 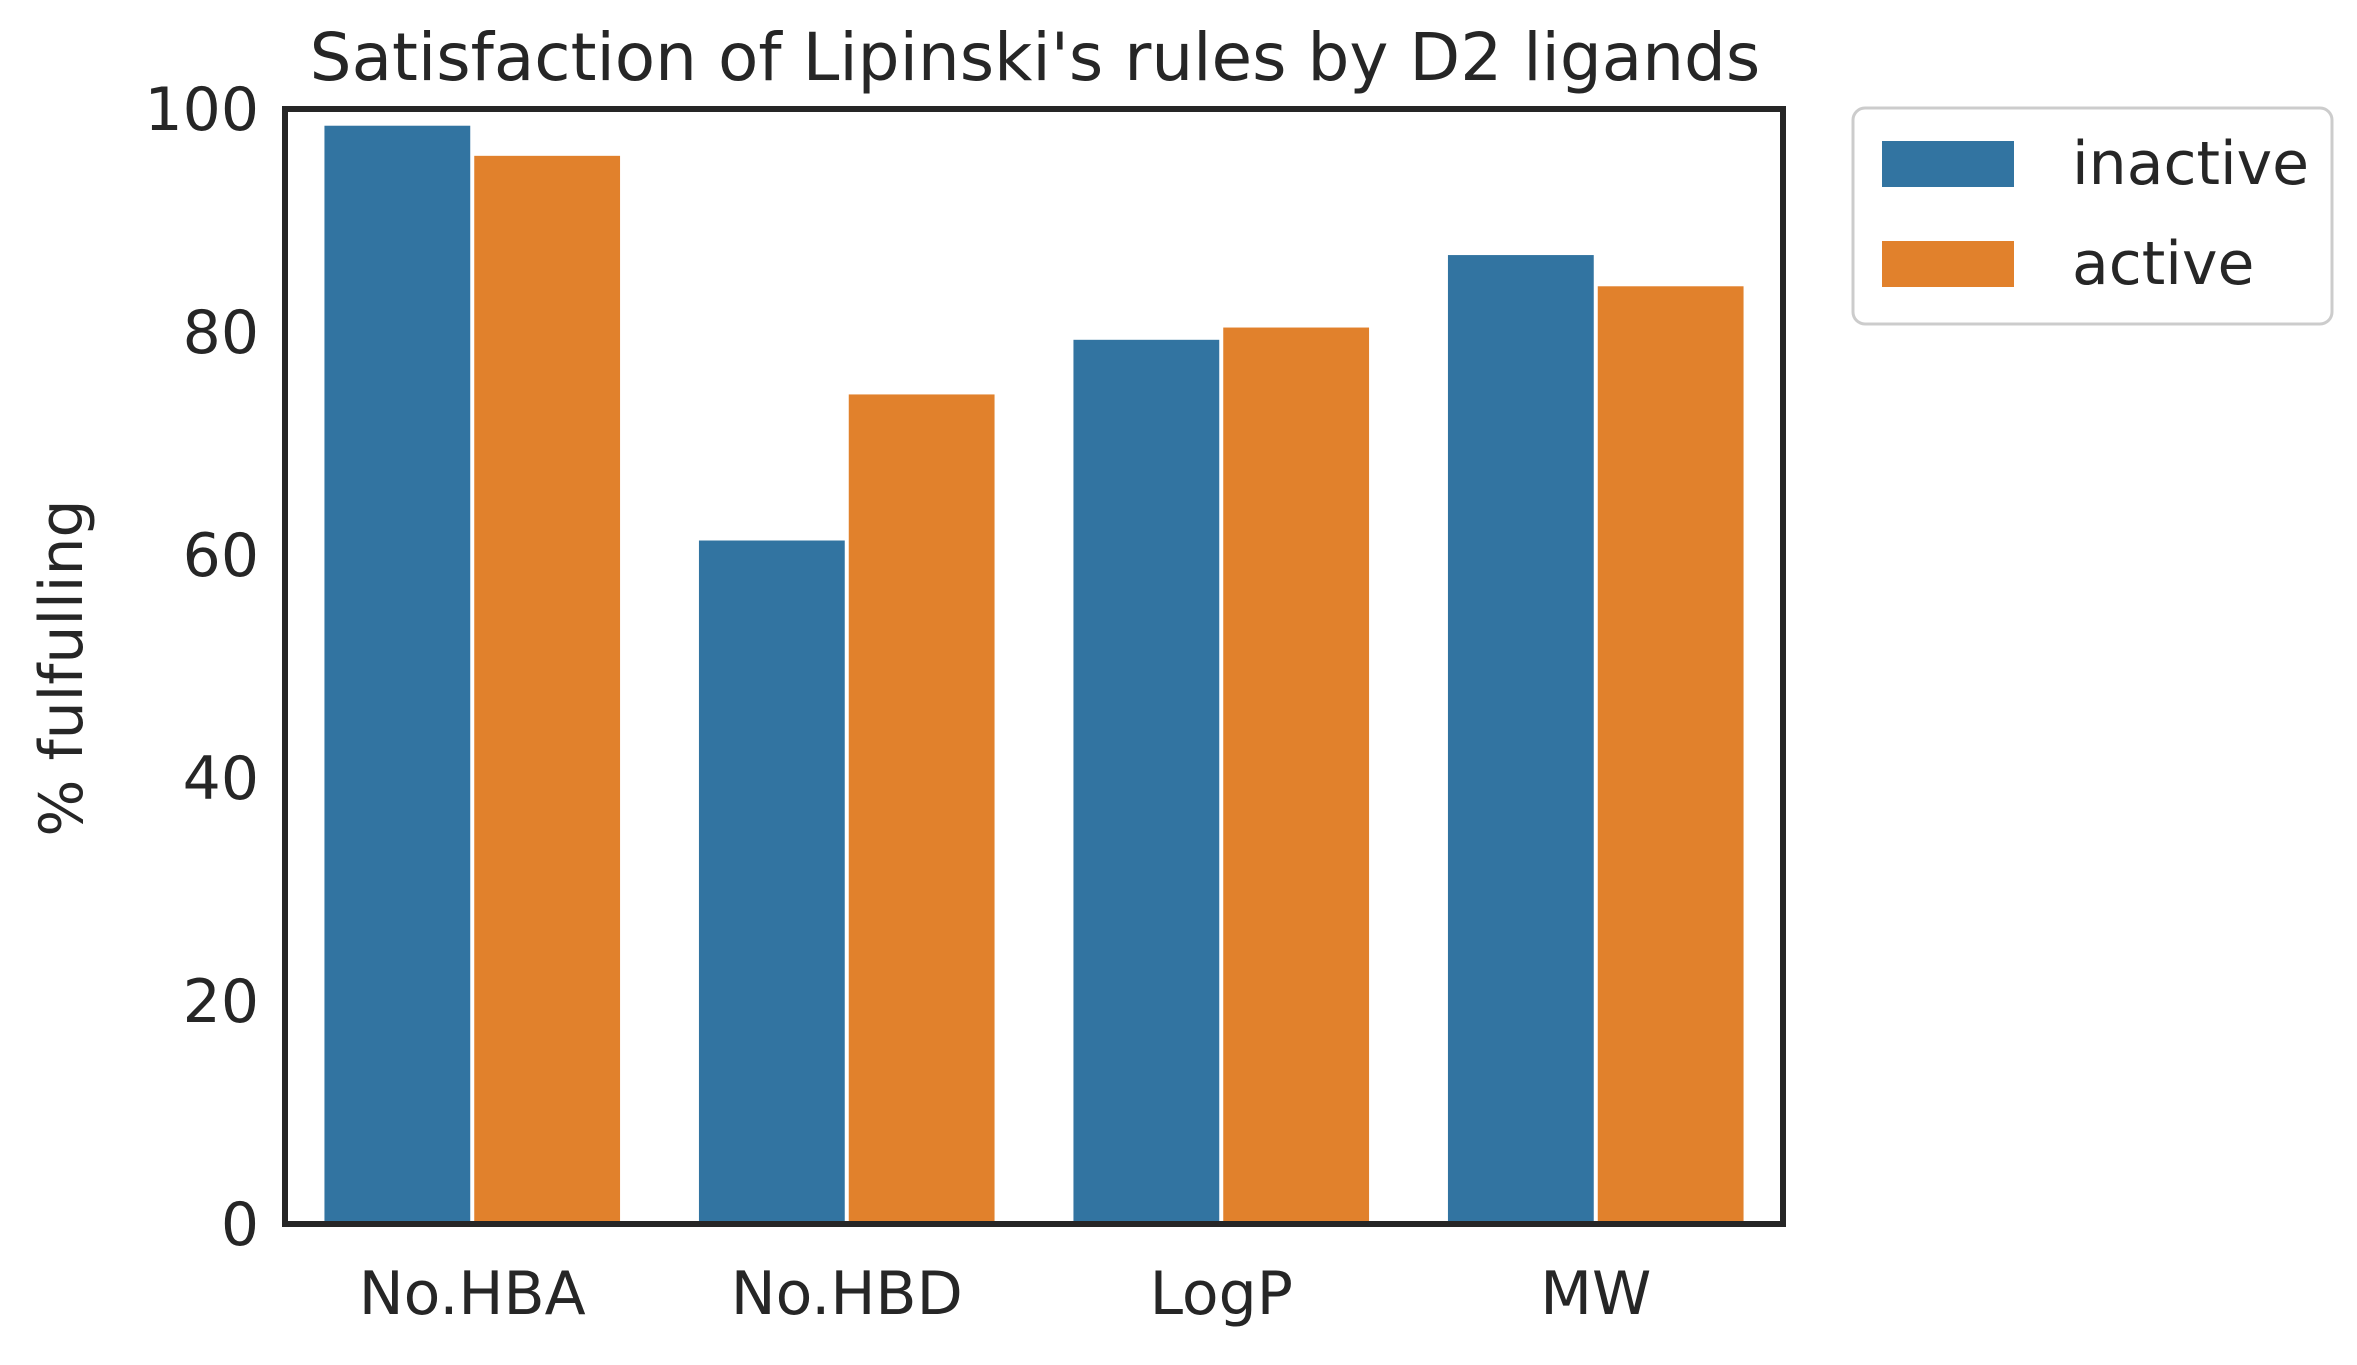 What do you see at coordinates (201, 110) in the screenshot?
I see `y-tick-label: 100` at bounding box center [201, 110].